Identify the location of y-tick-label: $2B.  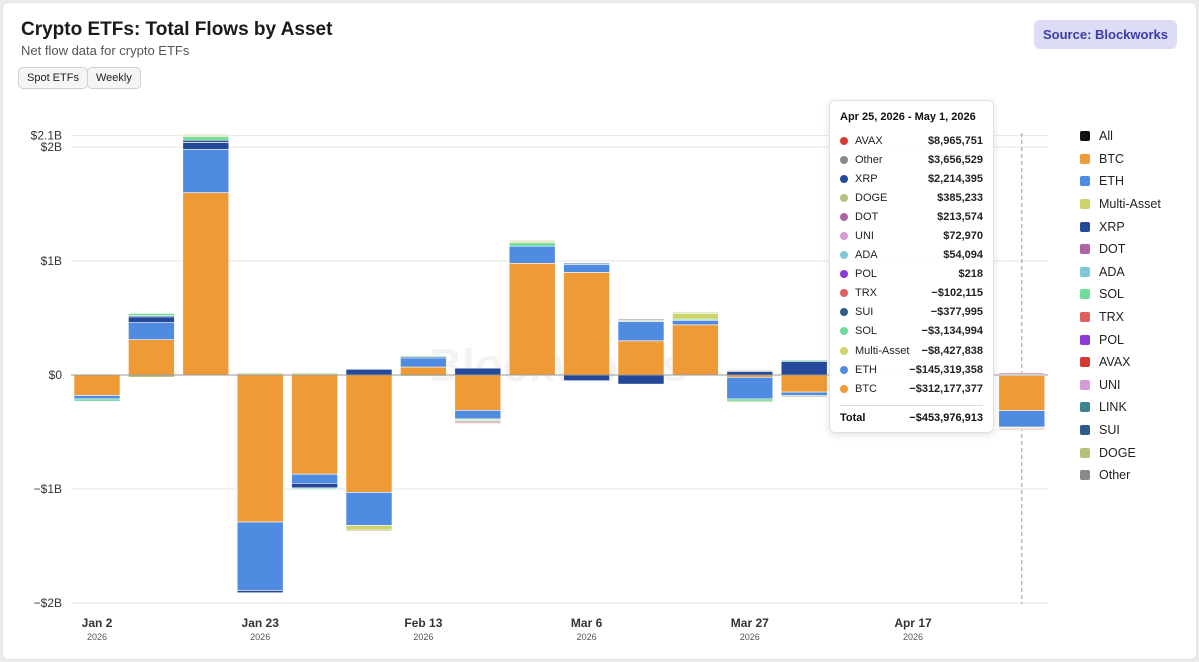
(51, 147).